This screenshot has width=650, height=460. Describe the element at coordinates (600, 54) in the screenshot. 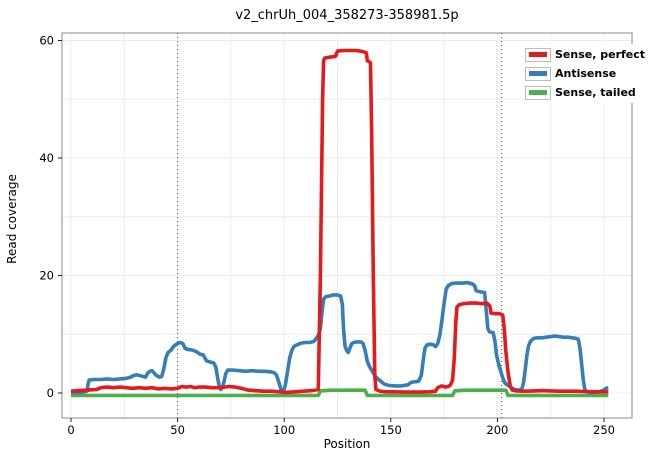

I see `legend-label: Sense, perfect` at that location.